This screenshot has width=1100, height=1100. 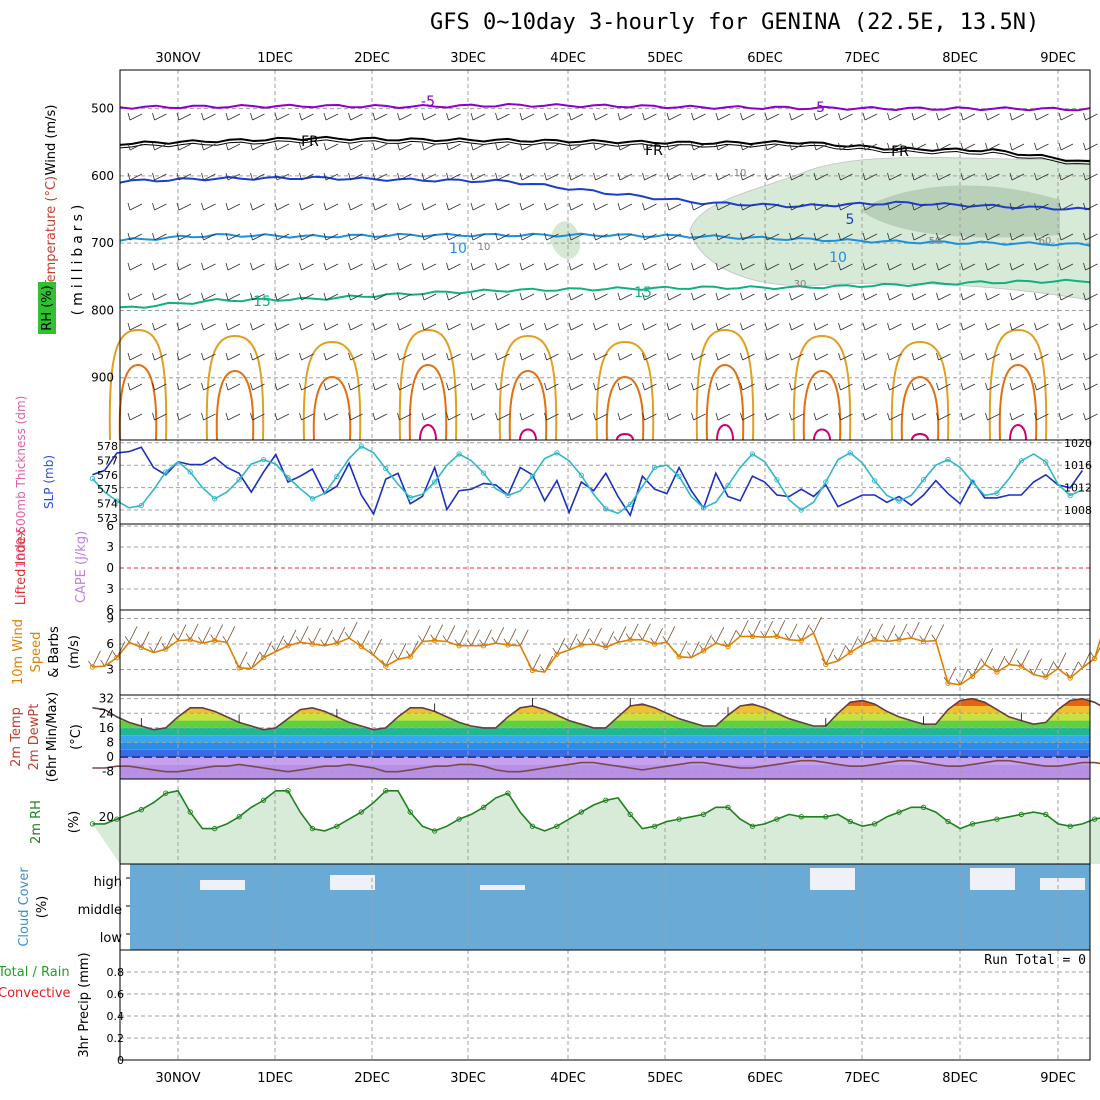 I want to click on rh-contour-label: 60, so click(x=1045, y=241).